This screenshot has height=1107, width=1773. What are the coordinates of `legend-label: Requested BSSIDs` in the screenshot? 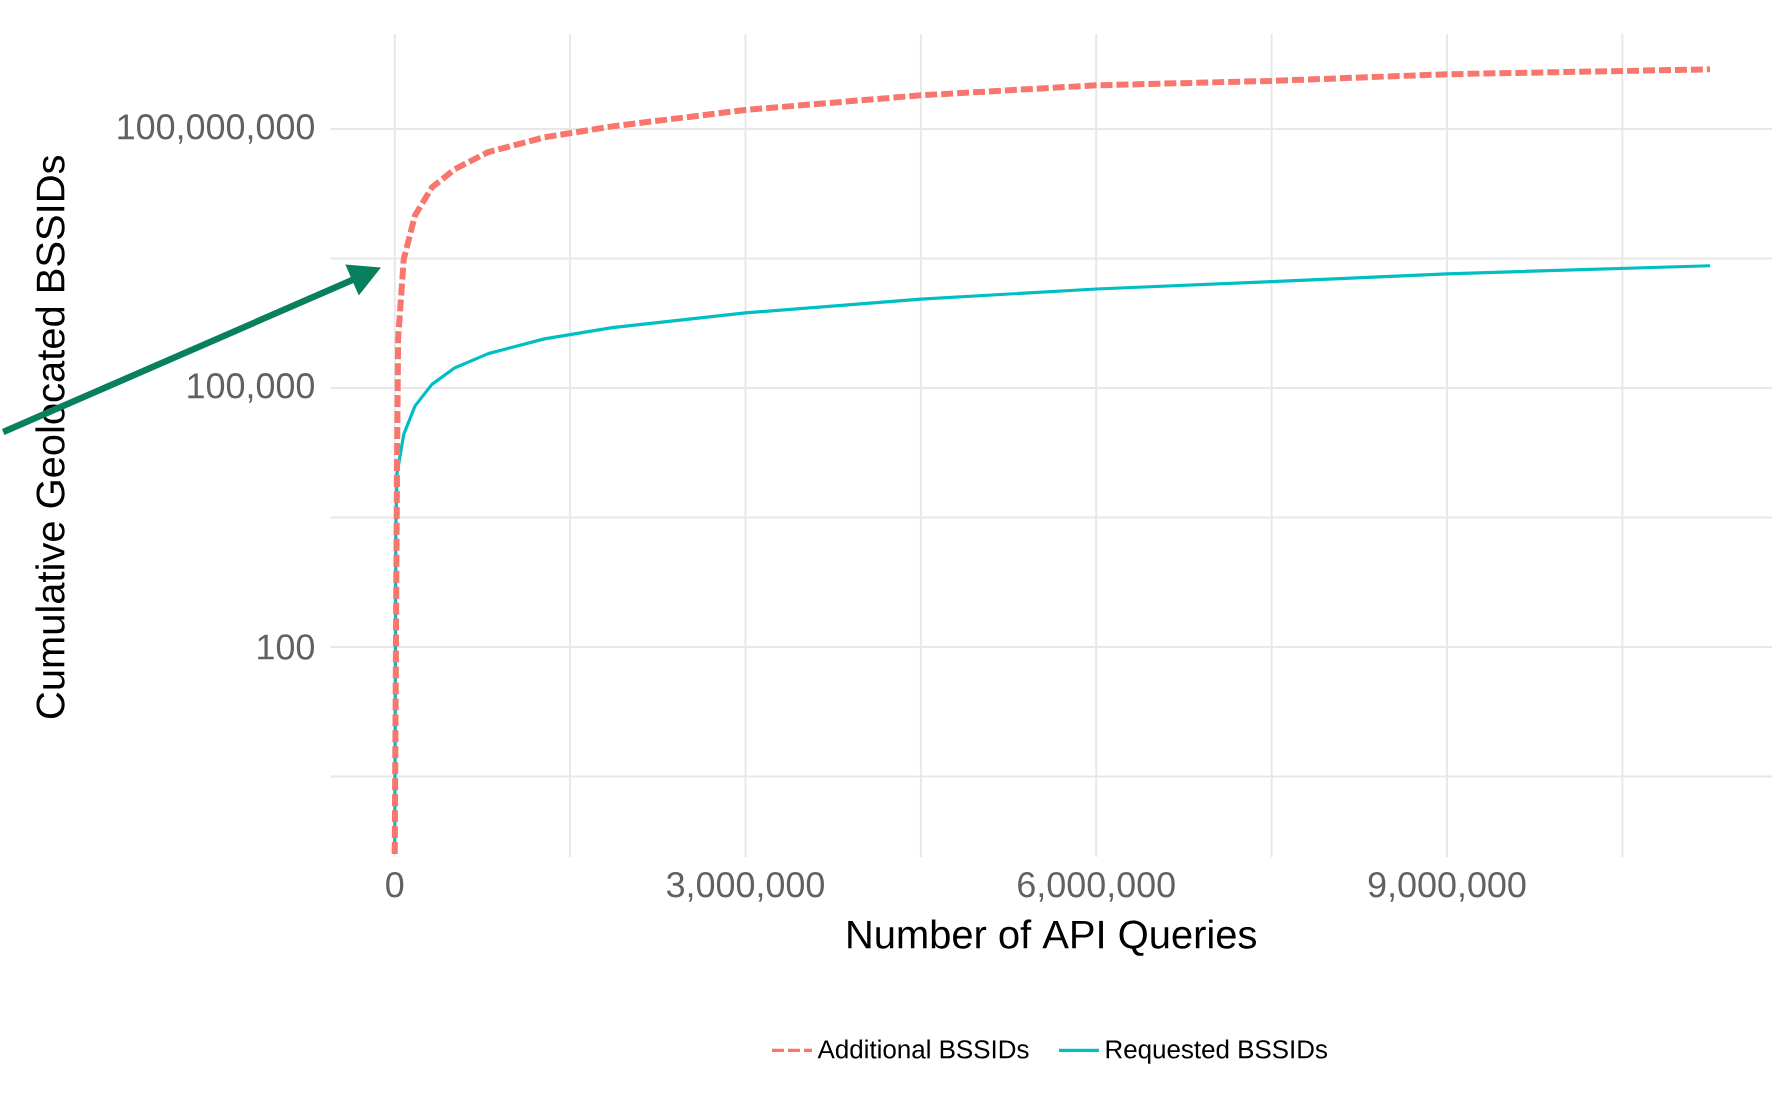 It's located at (1217, 1051).